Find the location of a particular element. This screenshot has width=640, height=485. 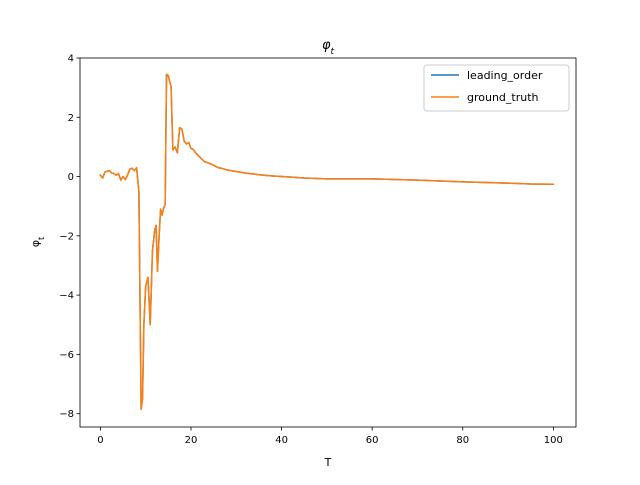

y-tick-label: −2 is located at coordinates (66, 236).